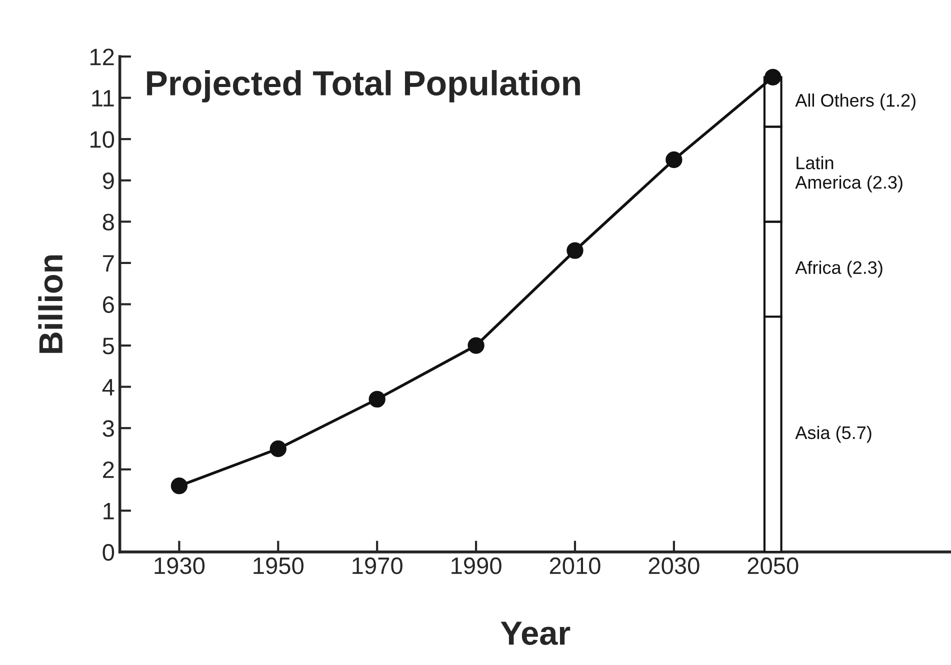  Describe the element at coordinates (674, 565) in the screenshot. I see `x-tick-label: 2030` at that location.